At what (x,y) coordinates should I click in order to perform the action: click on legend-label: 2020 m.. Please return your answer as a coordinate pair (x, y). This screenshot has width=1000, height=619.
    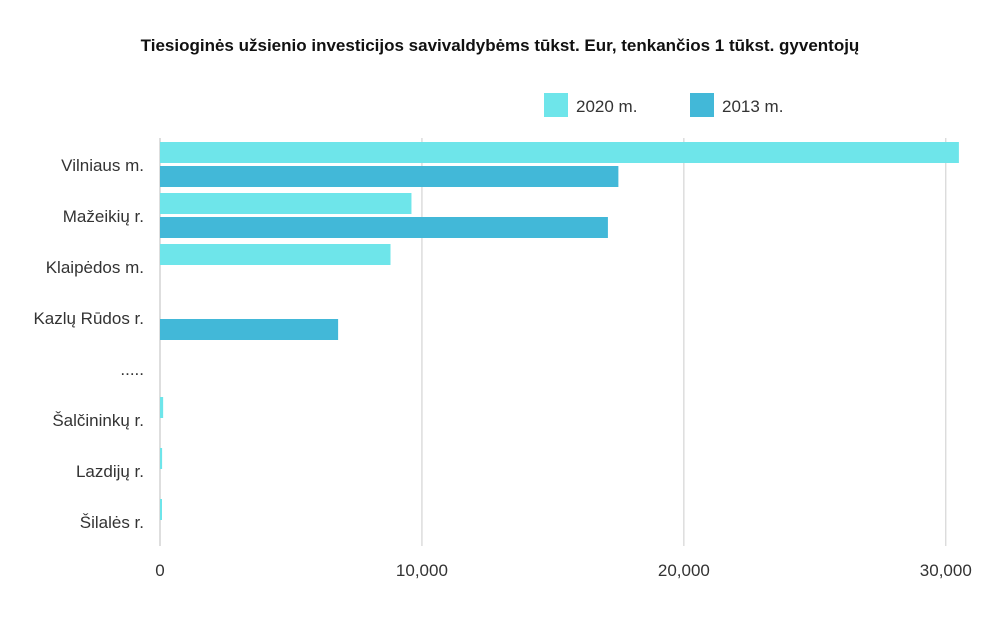
    Looking at the image, I should click on (606, 106).